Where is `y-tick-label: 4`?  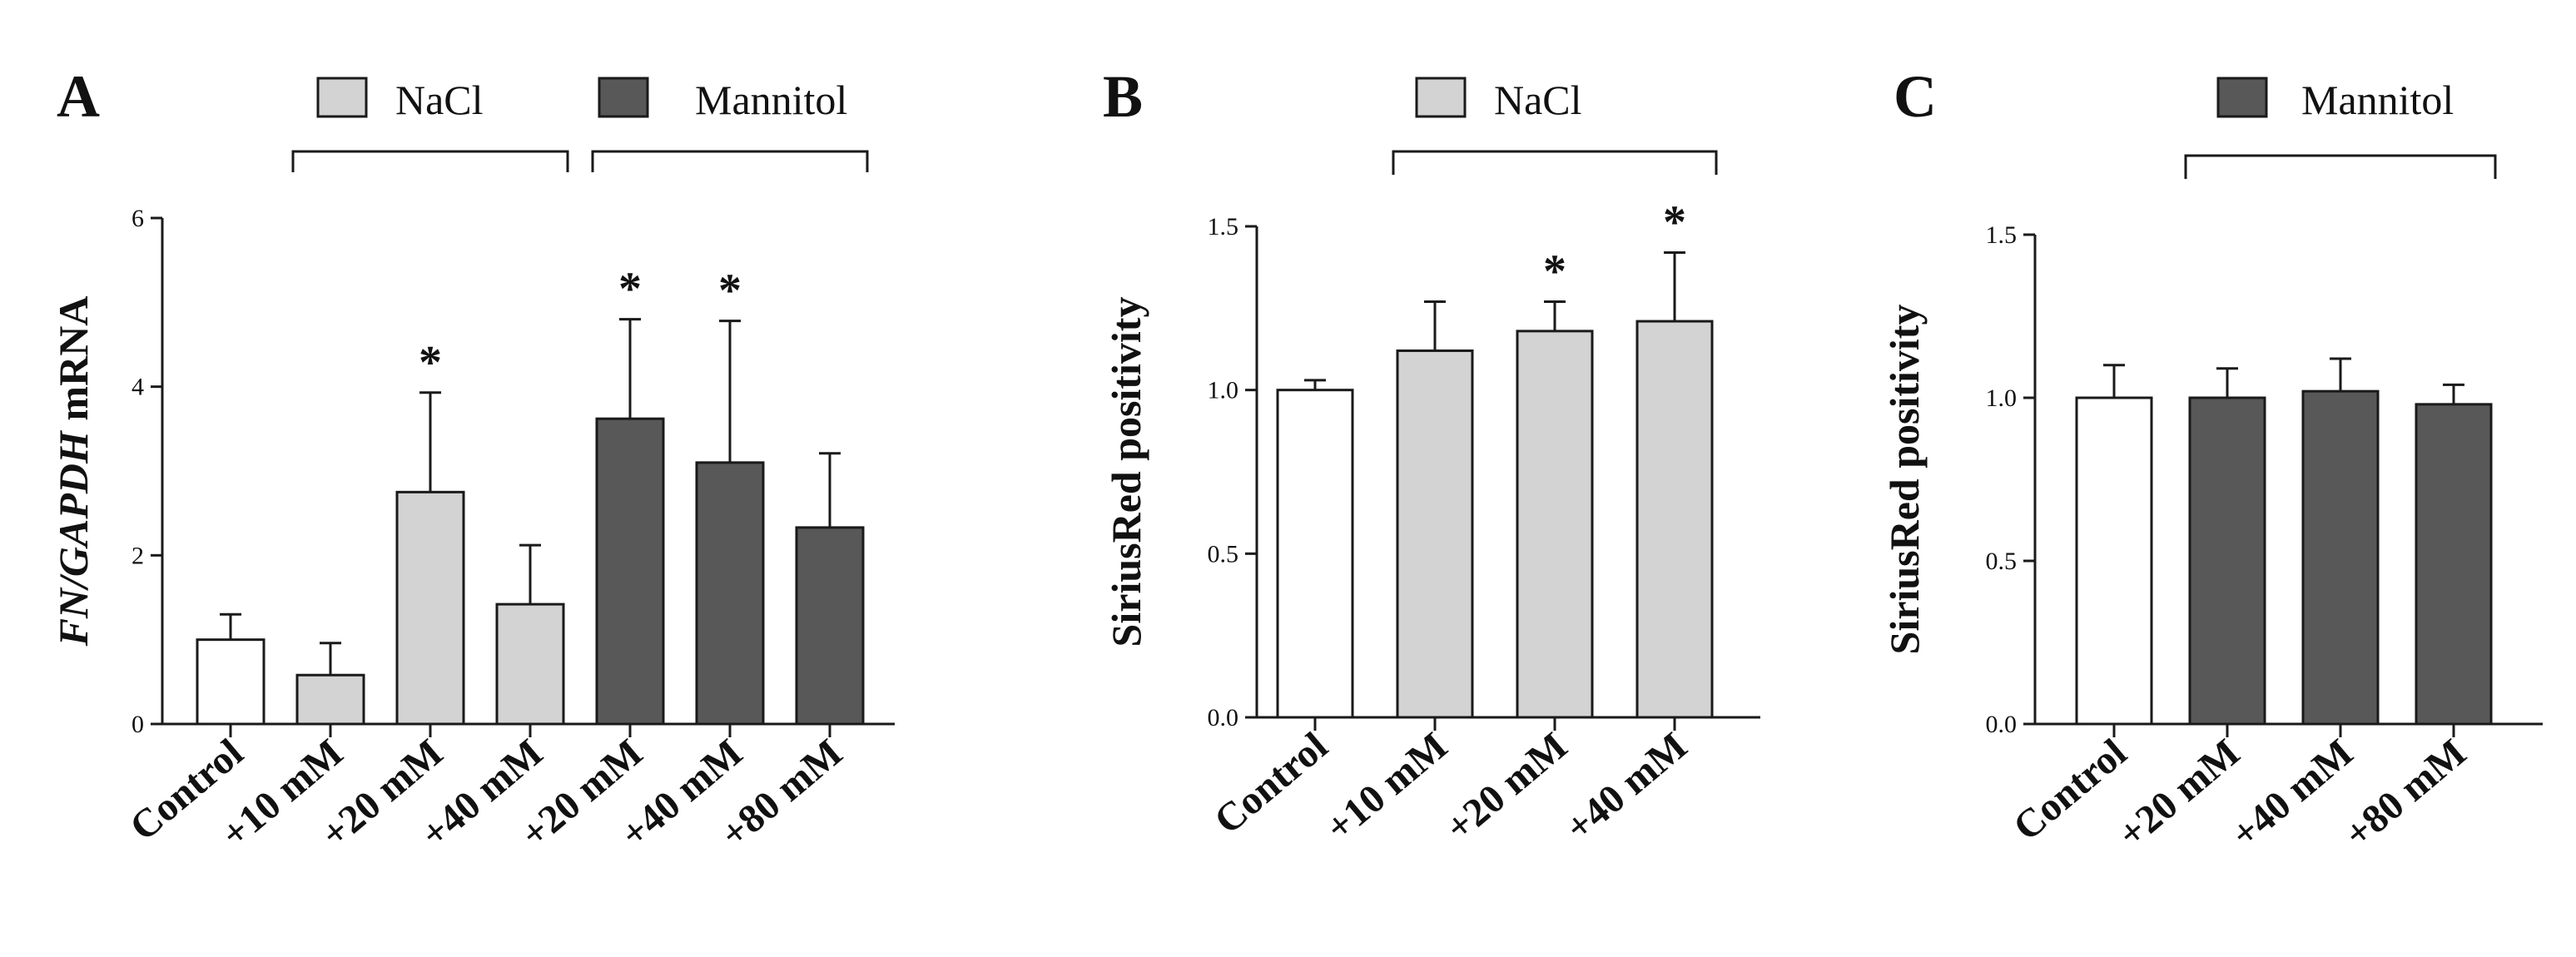 y-tick-label: 4 is located at coordinates (138, 387).